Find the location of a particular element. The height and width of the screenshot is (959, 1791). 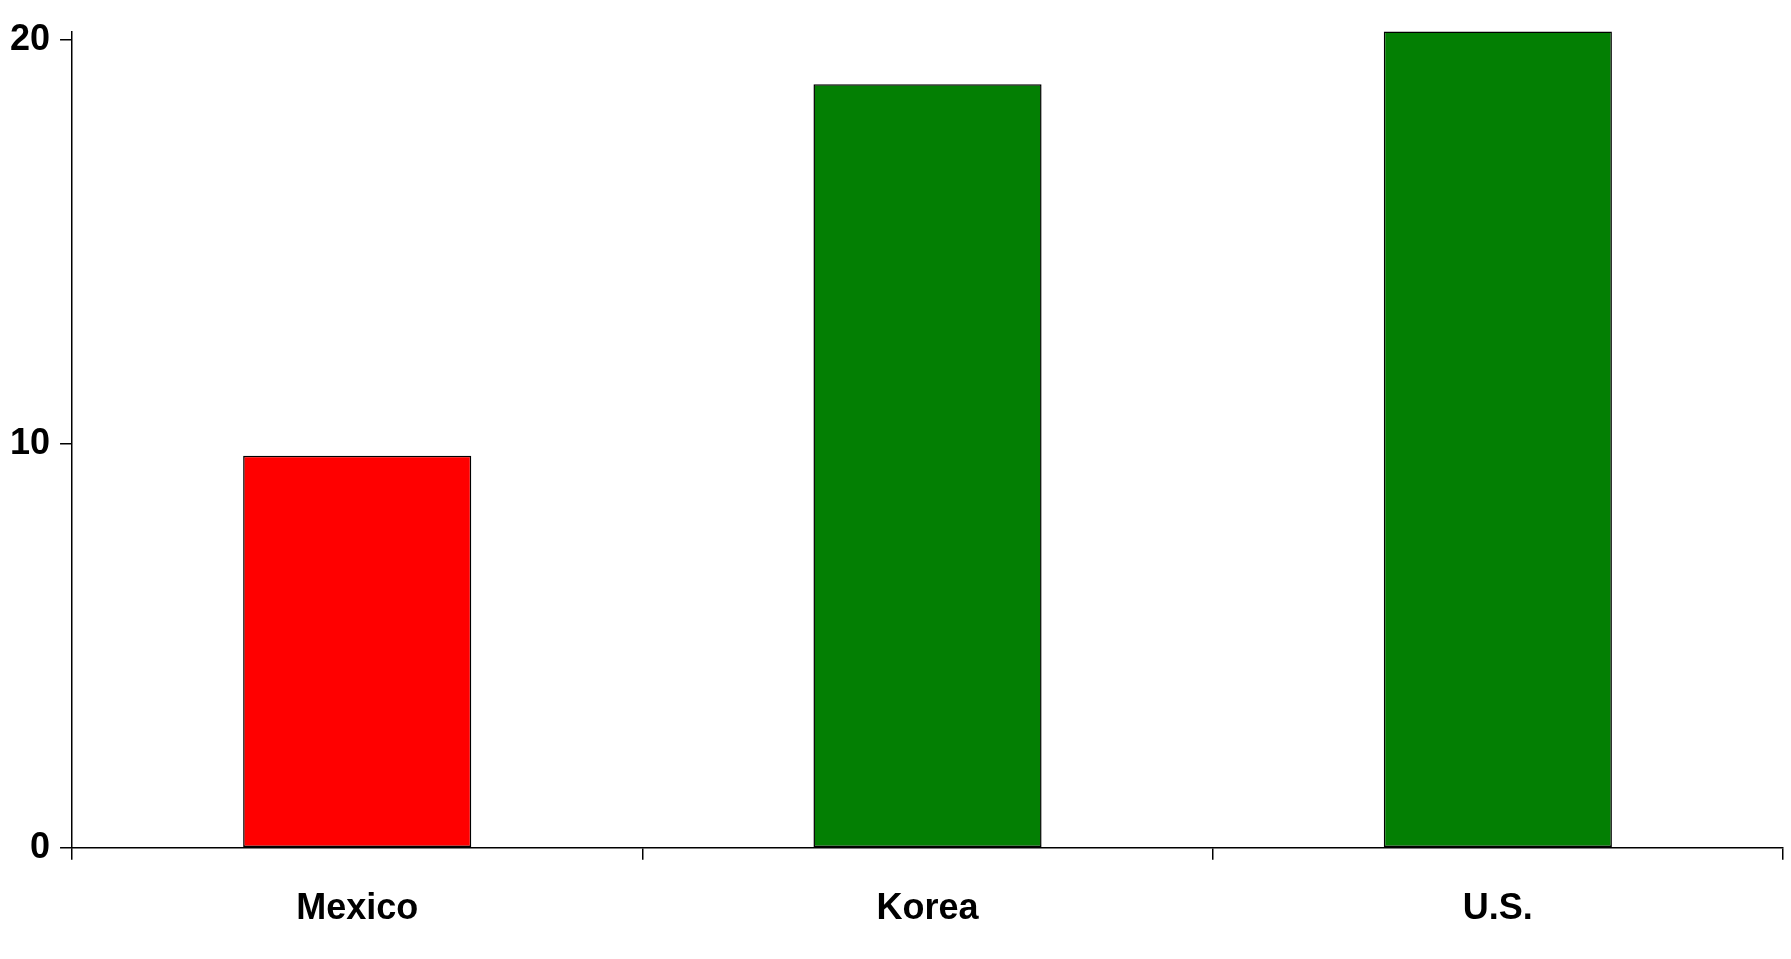

y-tick-label: 10 is located at coordinates (30, 441).